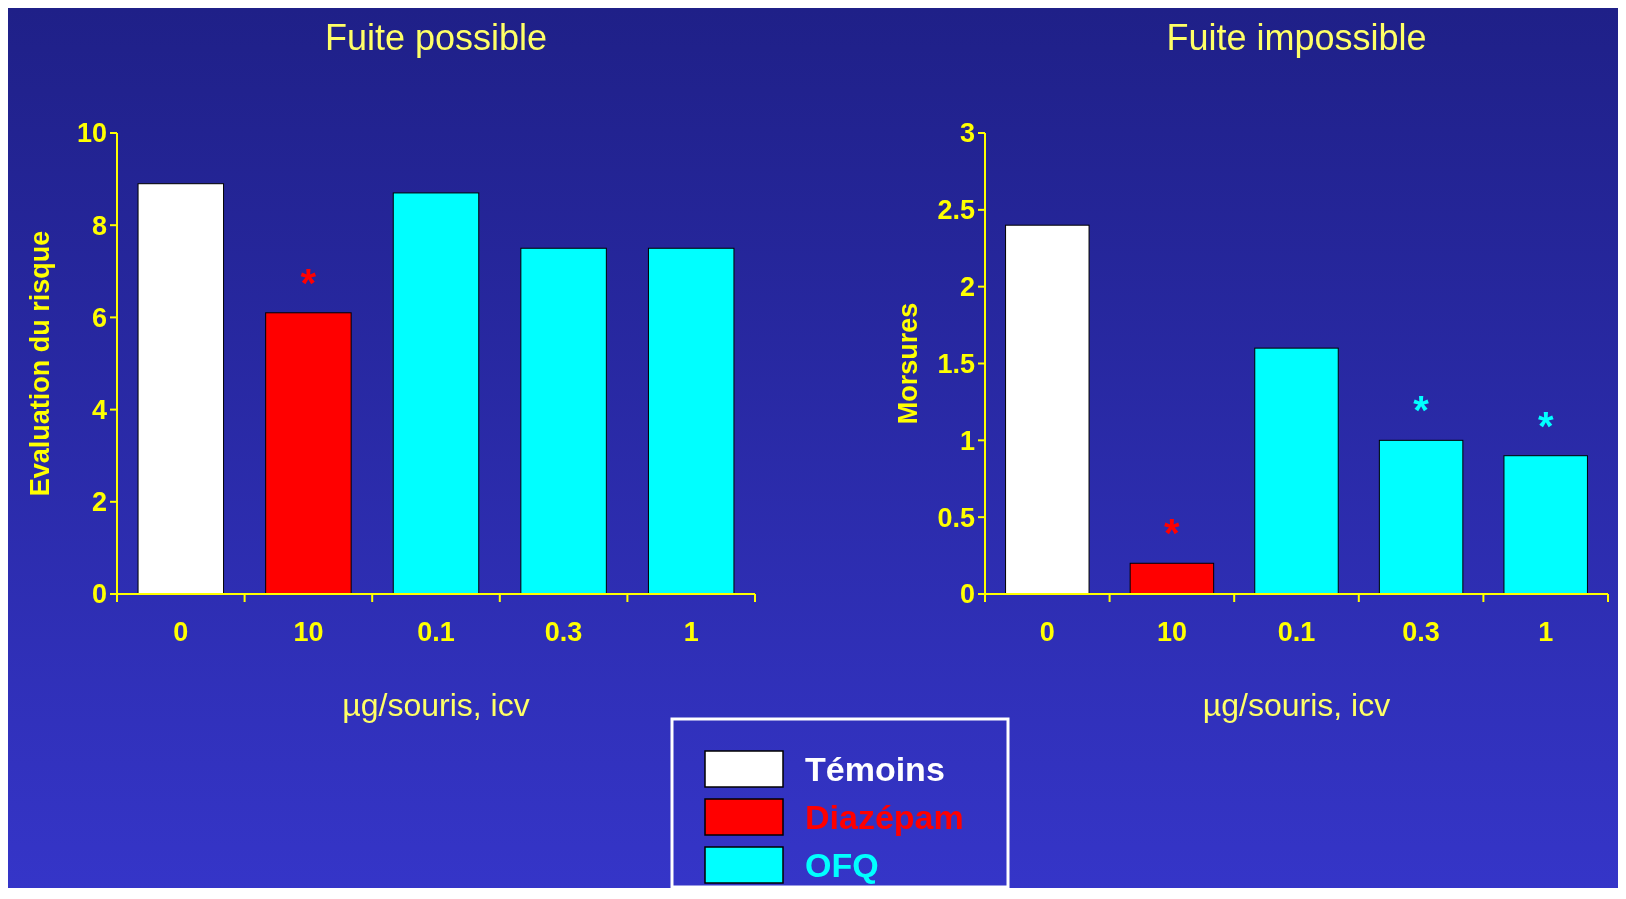  Describe the element at coordinates (40, 363) in the screenshot. I see `y-axis-title: Evaluation du risque` at that location.